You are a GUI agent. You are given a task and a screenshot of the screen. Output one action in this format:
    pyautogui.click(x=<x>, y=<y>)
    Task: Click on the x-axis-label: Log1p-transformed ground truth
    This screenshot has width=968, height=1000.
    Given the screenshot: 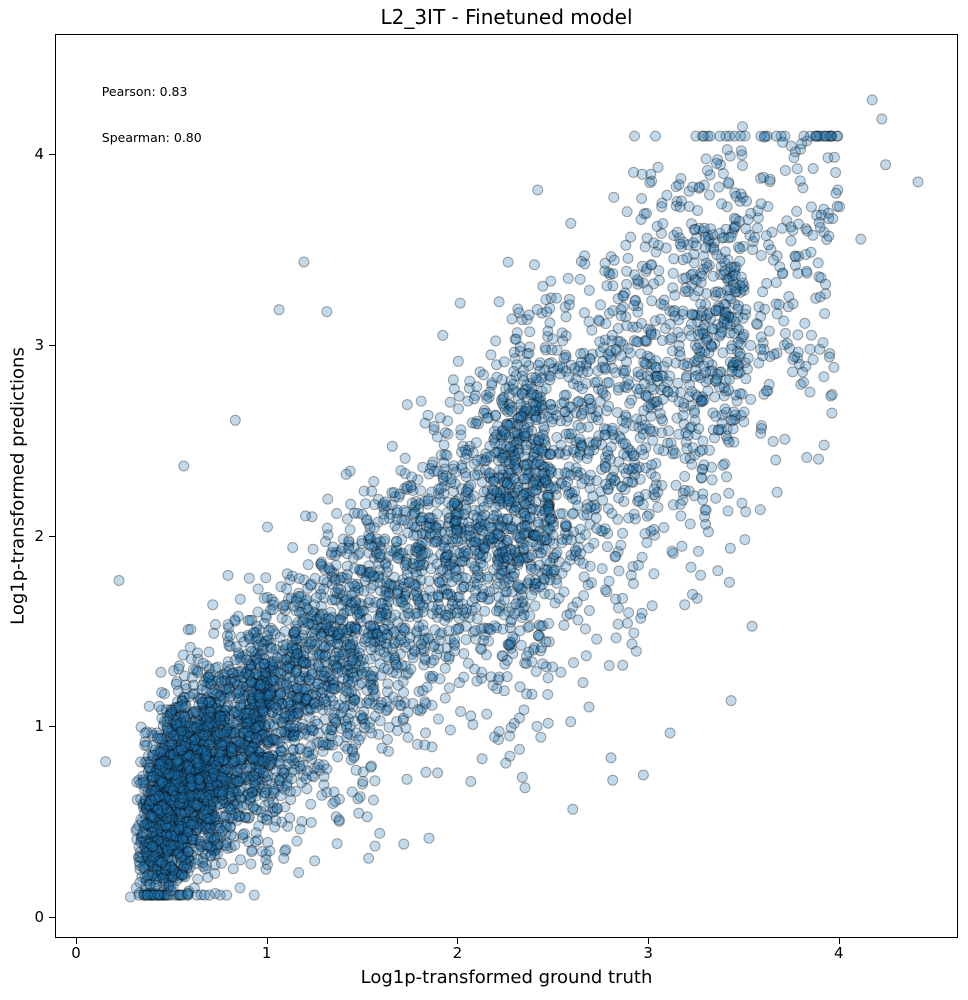 What is the action you would take?
    pyautogui.click(x=506, y=977)
    